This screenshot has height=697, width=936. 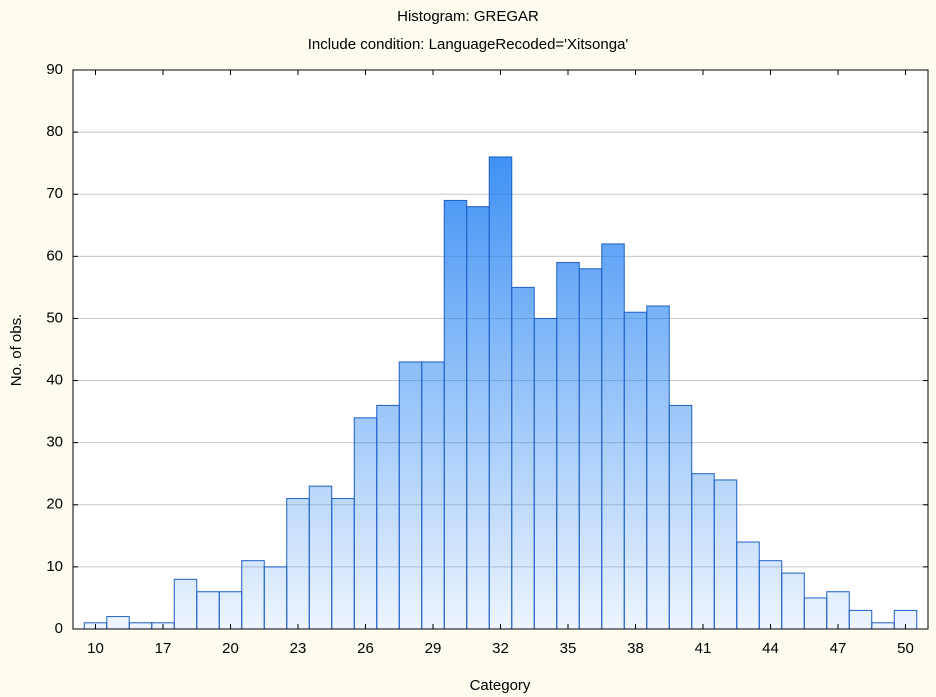 What do you see at coordinates (54, 504) in the screenshot?
I see `y-tick-label: 20` at bounding box center [54, 504].